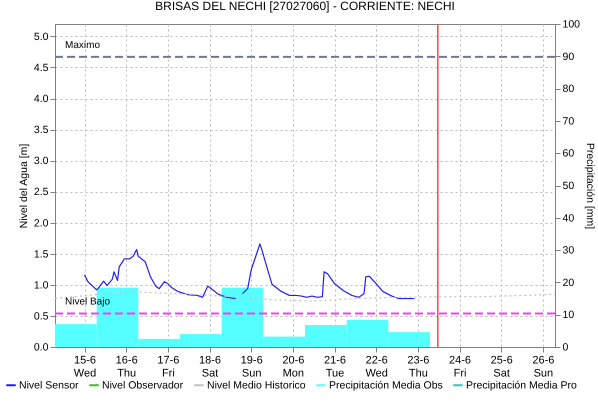 The width and height of the screenshot is (598, 403). Describe the element at coordinates (386, 385) in the screenshot. I see `legend-label: Precipitación Media Obs` at that location.